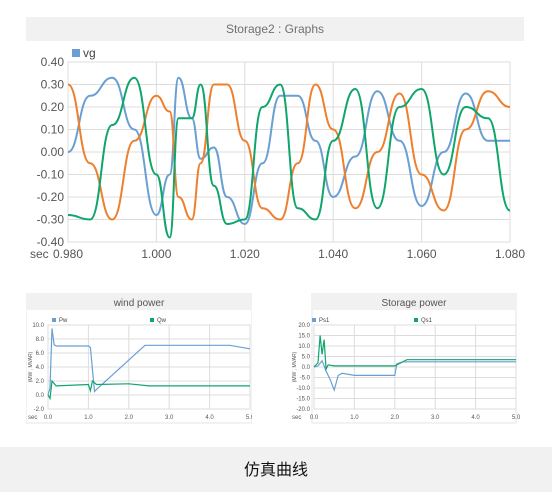 This screenshot has width=552, height=492. I want to click on y-tick-label: -5.0, so click(305, 379).